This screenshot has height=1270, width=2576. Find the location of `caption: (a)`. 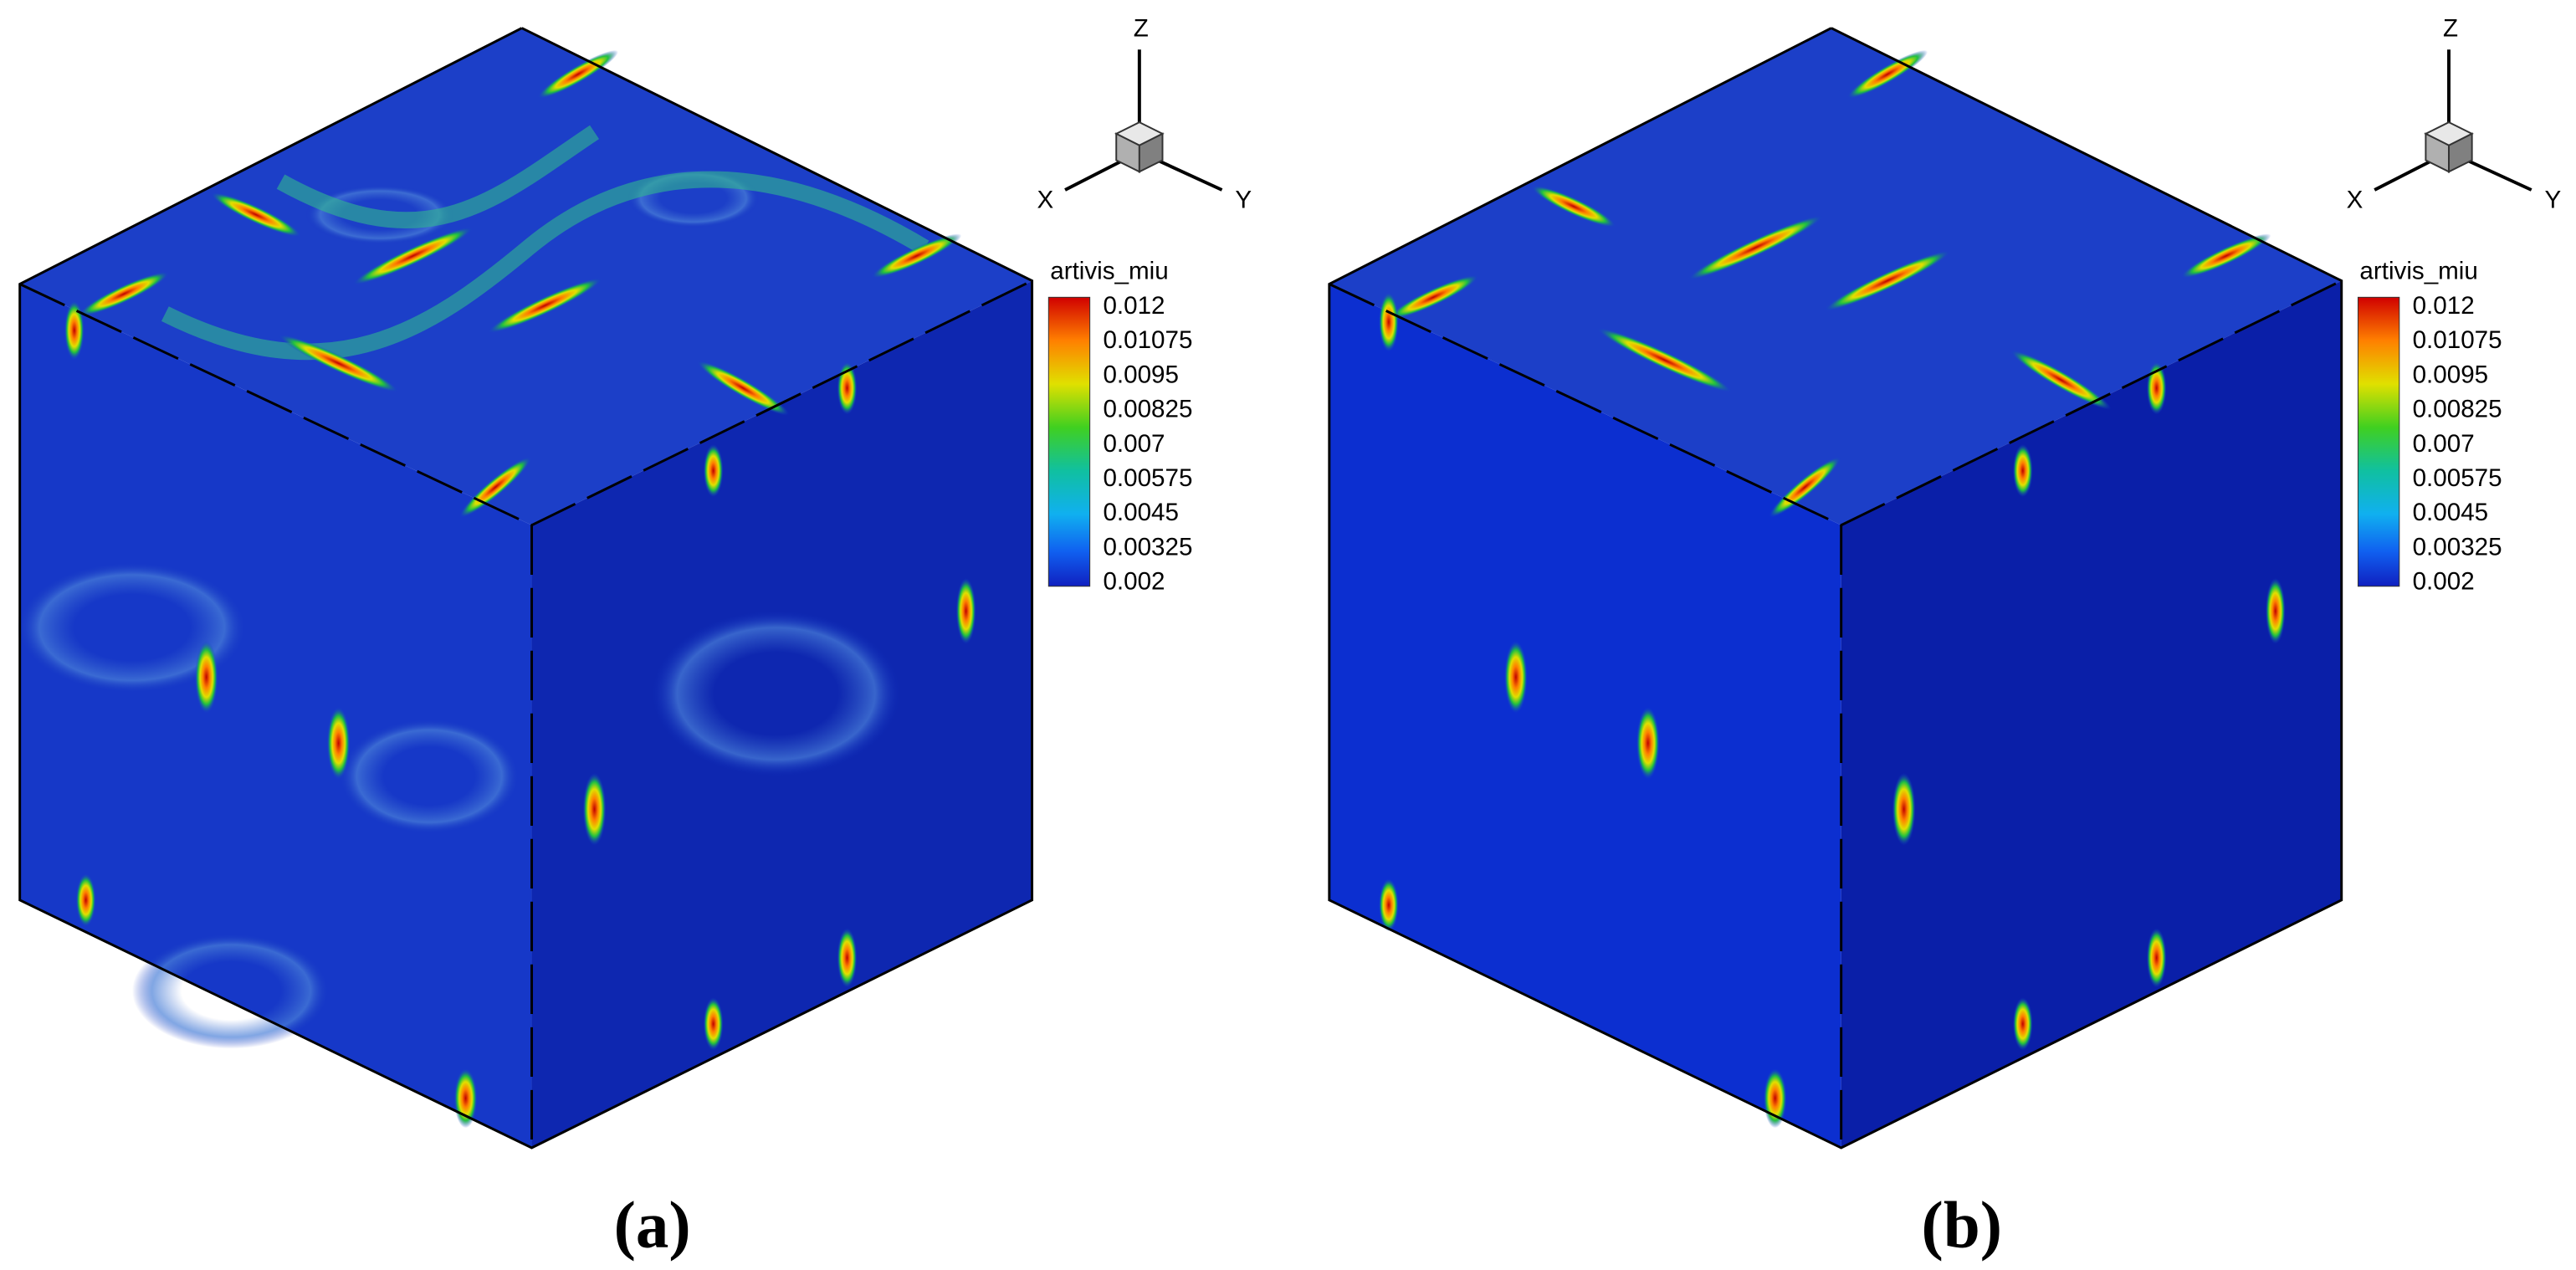

caption: (a) is located at coordinates (653, 1225).